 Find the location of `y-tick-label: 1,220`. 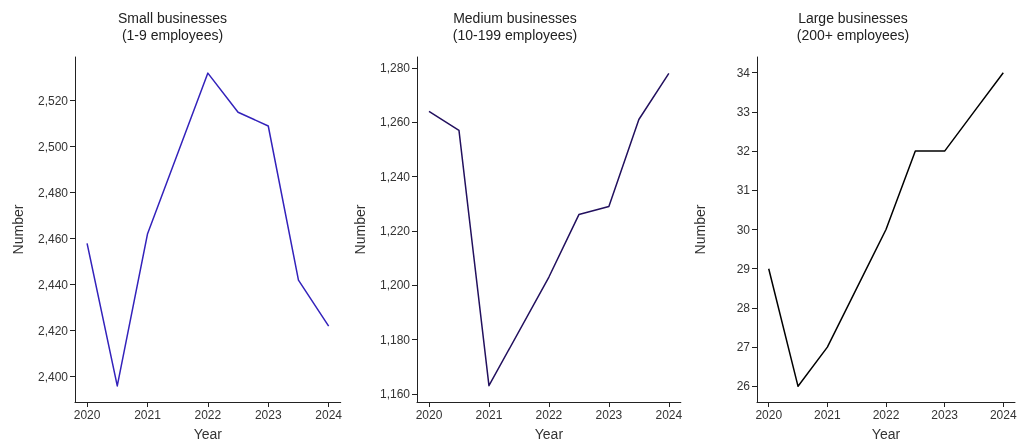

y-tick-label: 1,220 is located at coordinates (395, 230).